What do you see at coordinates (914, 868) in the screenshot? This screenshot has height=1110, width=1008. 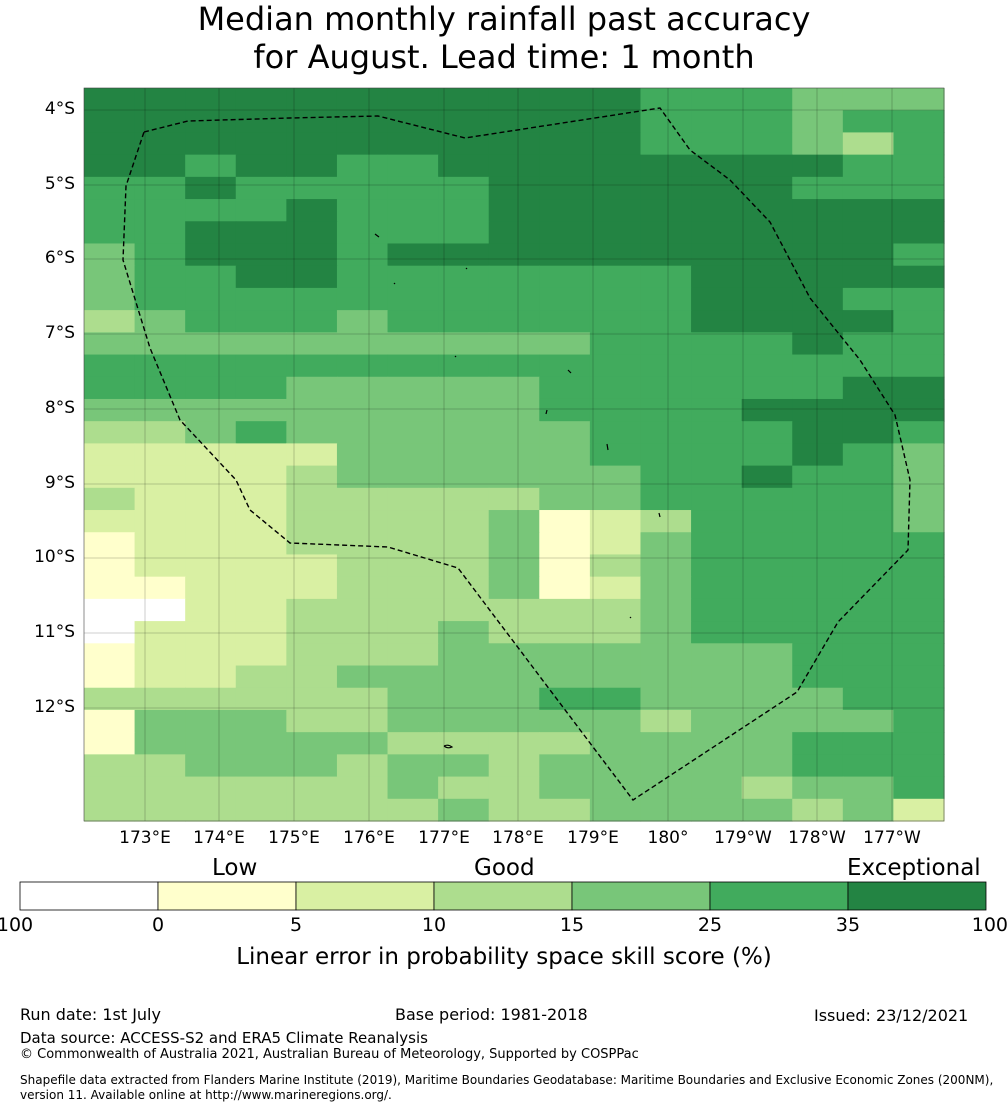 I see `colorbar-category-exceptional: Exceptional` at bounding box center [914, 868].